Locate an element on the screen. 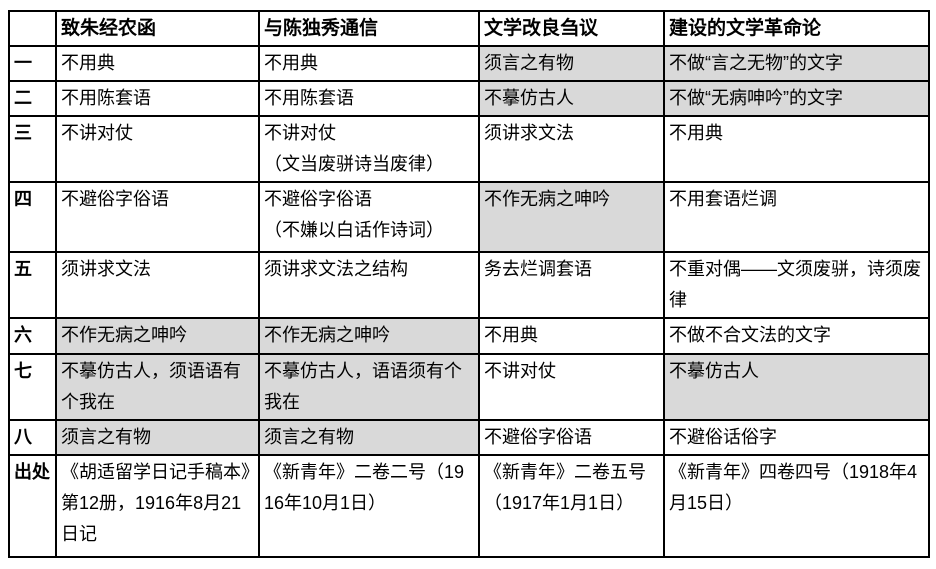  row-label: 八 is located at coordinates (32, 437).